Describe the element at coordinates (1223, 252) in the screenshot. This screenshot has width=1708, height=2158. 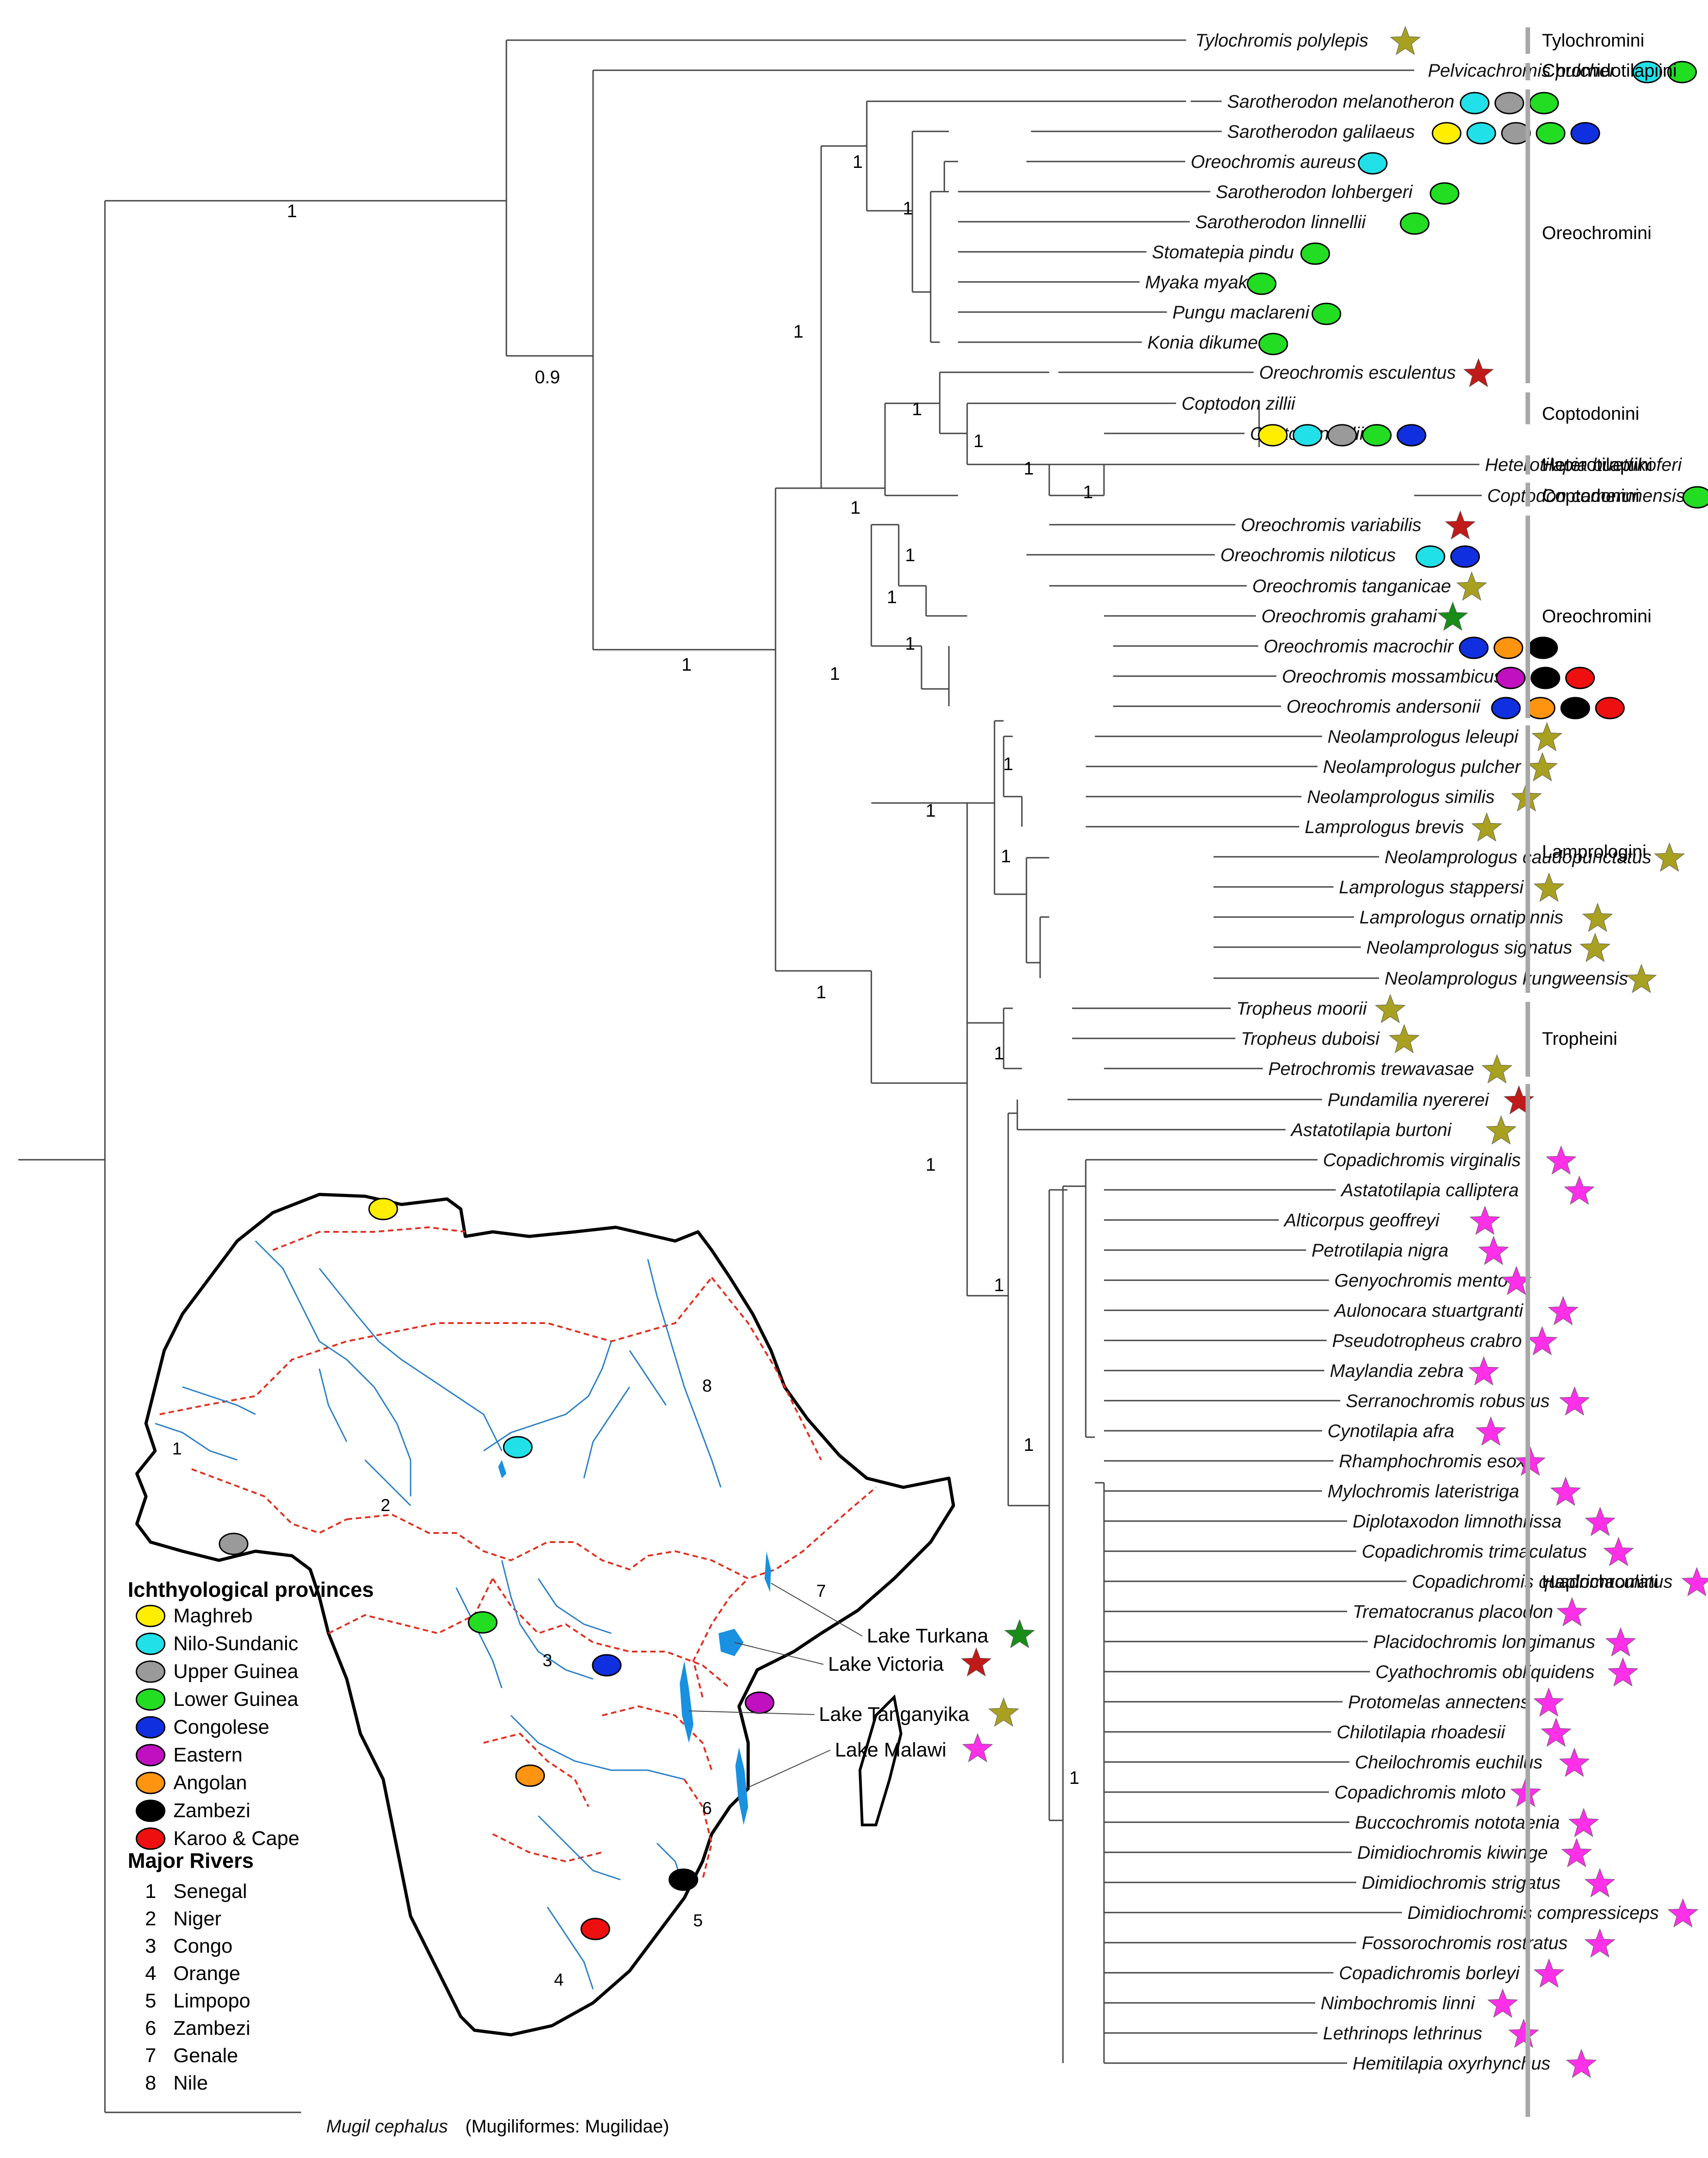
I see `taxon-label: Stomatepia pindu` at that location.